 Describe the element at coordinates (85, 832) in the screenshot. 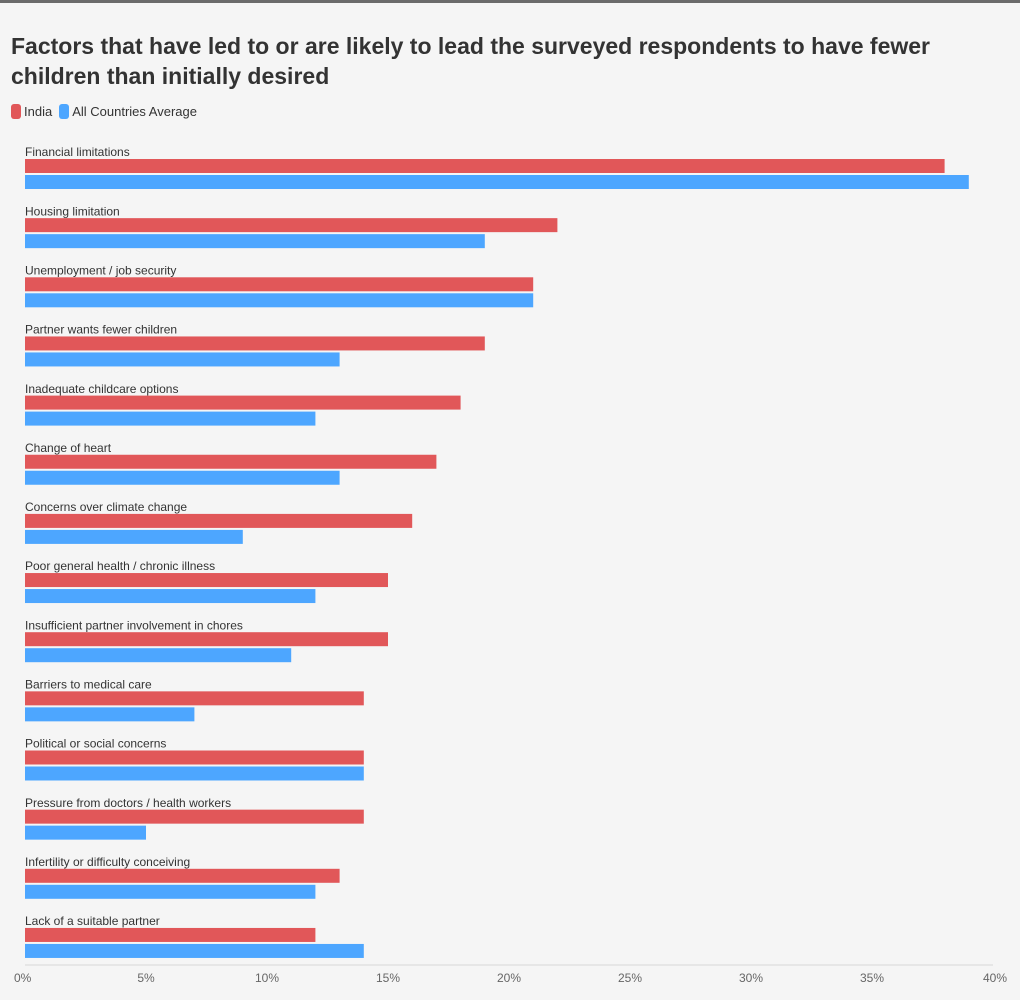

I see `bar-all-countries-average-pressure-from-doctors-health-workers` at that location.